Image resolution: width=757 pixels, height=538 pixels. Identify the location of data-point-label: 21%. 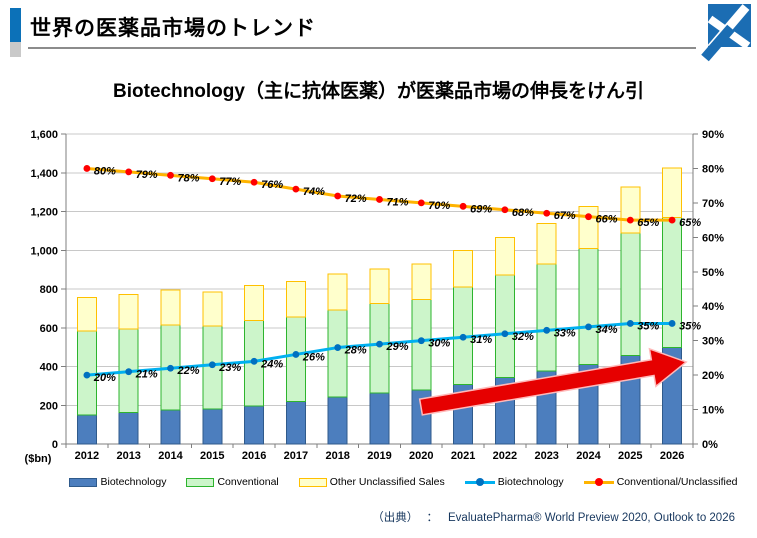
(146, 375).